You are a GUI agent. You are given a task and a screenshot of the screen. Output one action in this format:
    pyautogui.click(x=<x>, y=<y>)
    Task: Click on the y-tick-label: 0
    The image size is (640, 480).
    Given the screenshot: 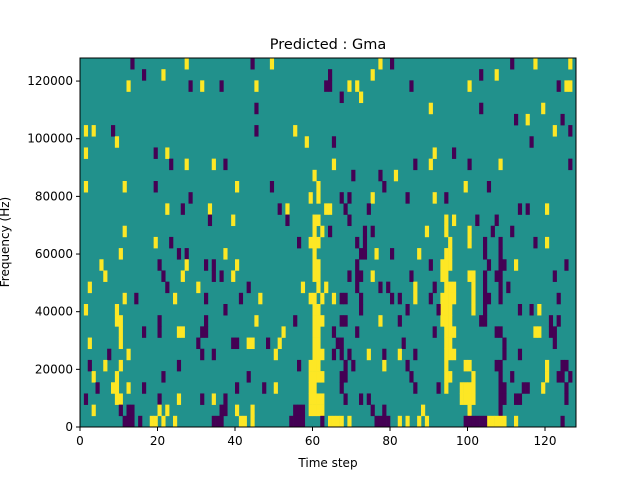 What is the action you would take?
    pyautogui.click(x=69, y=427)
    